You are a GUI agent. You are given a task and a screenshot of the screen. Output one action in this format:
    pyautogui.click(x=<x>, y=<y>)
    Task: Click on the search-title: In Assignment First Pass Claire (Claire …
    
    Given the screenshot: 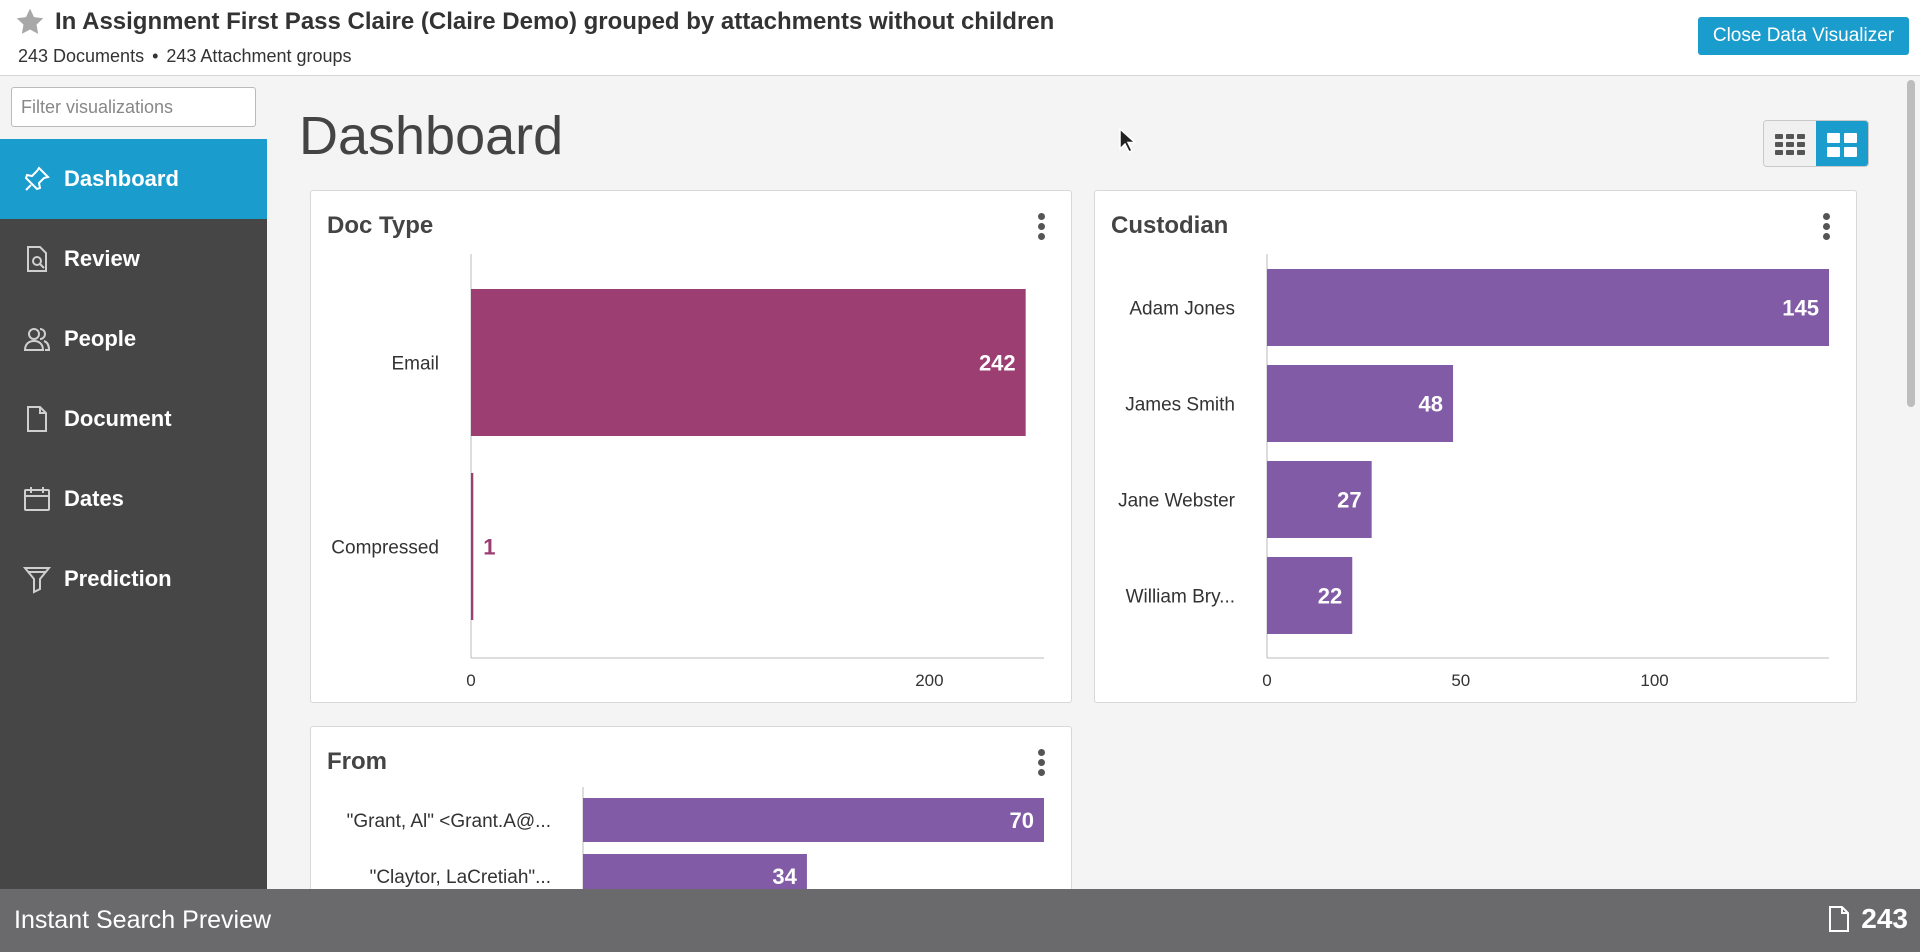 What is the action you would take?
    pyautogui.click(x=555, y=21)
    